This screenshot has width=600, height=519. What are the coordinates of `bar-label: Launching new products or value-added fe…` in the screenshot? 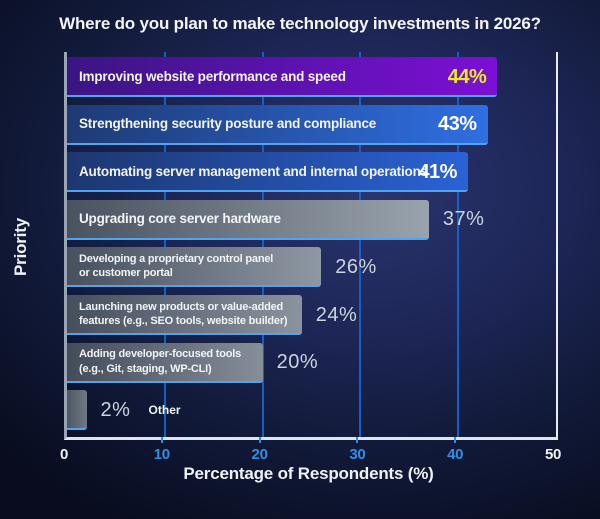 It's located at (183, 313).